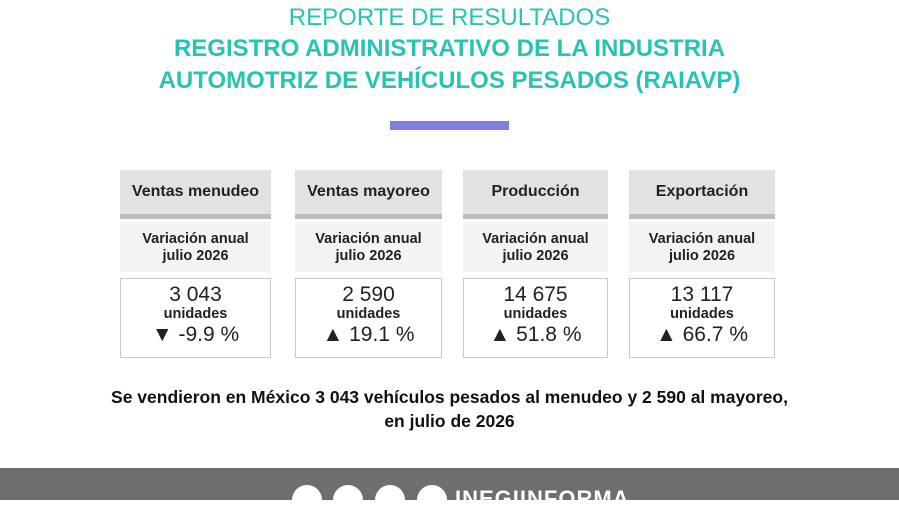  I want to click on card-change: ▲ 66.7 %, so click(702, 334).